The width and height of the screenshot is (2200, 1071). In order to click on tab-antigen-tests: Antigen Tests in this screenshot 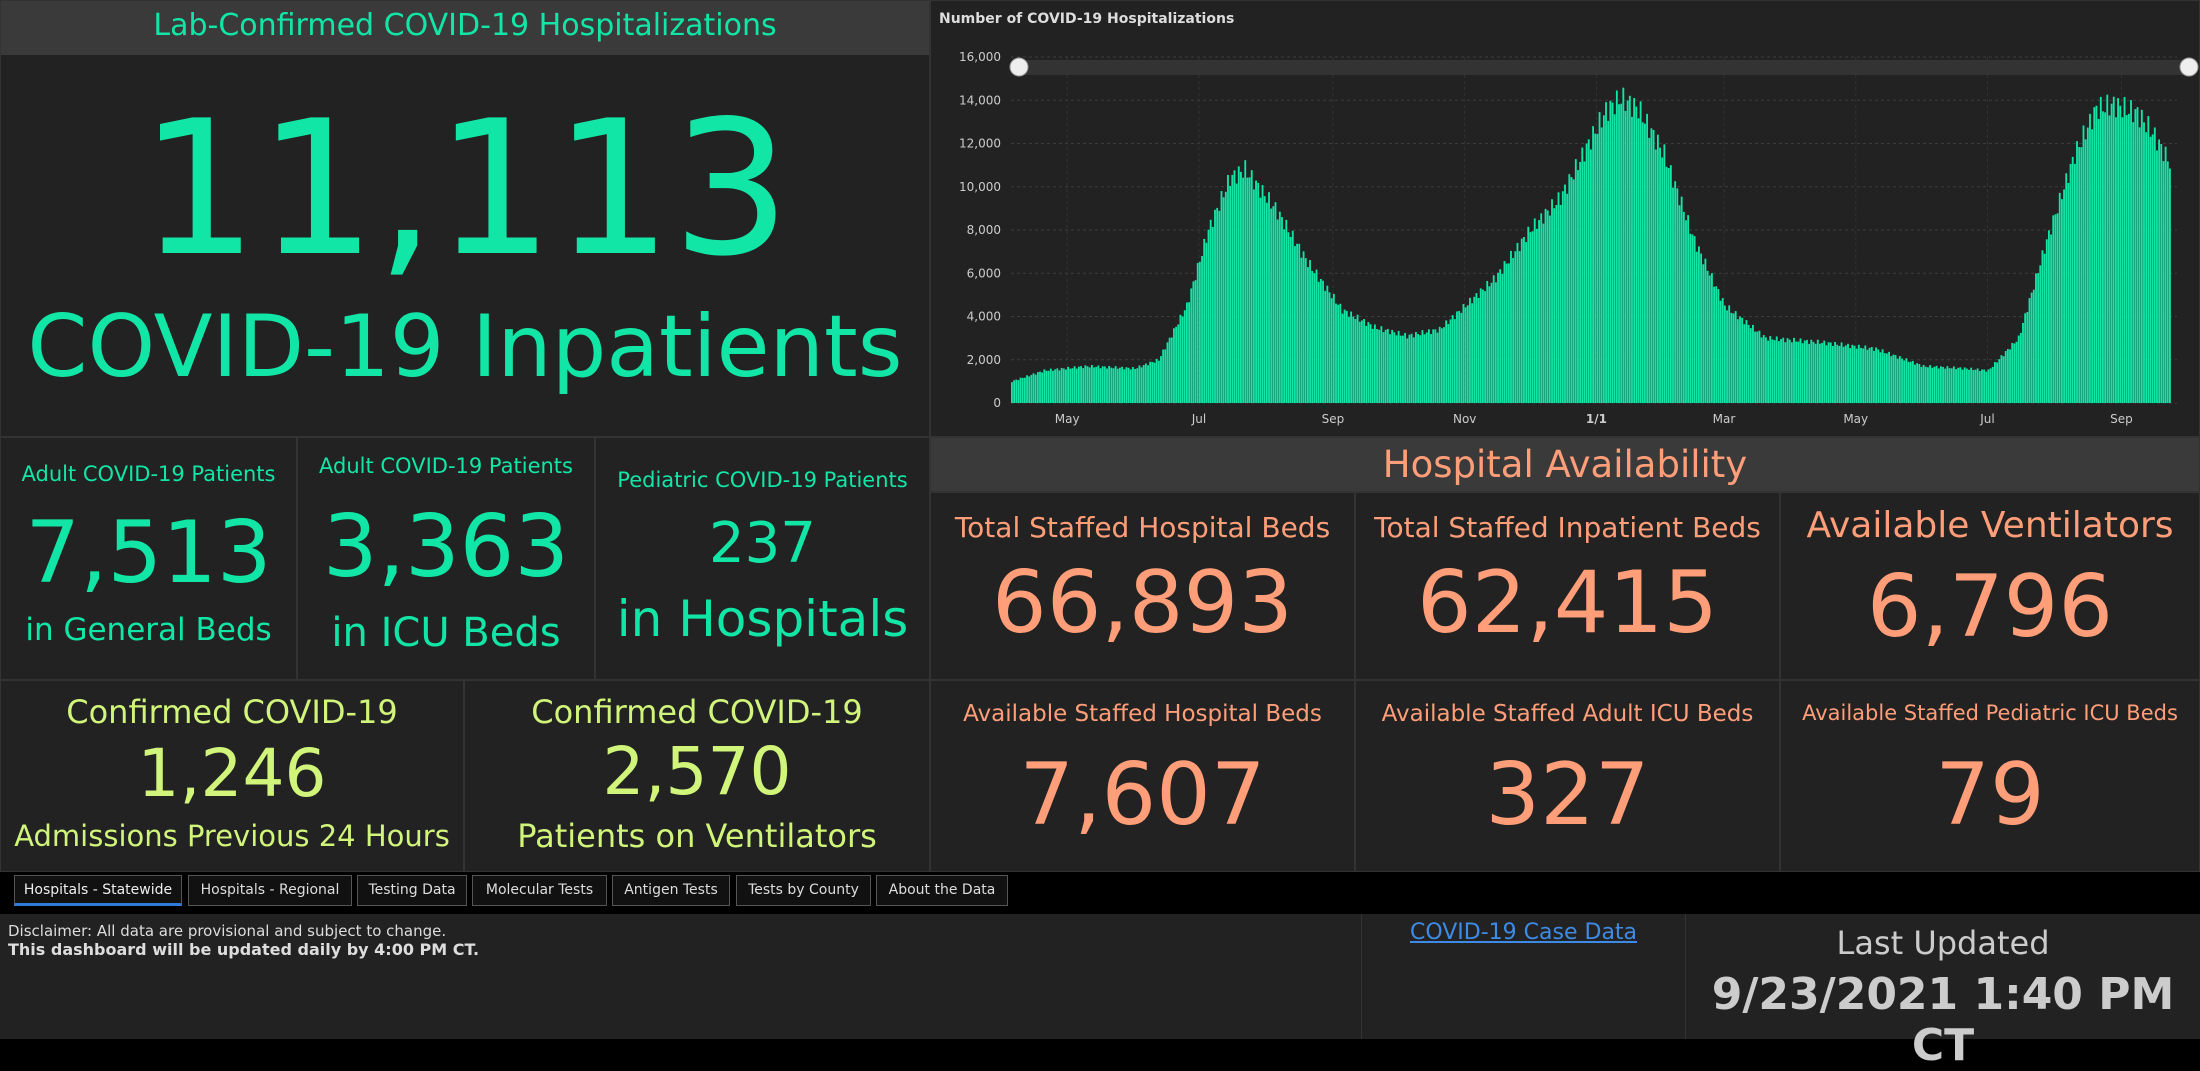, I will do `click(671, 890)`.